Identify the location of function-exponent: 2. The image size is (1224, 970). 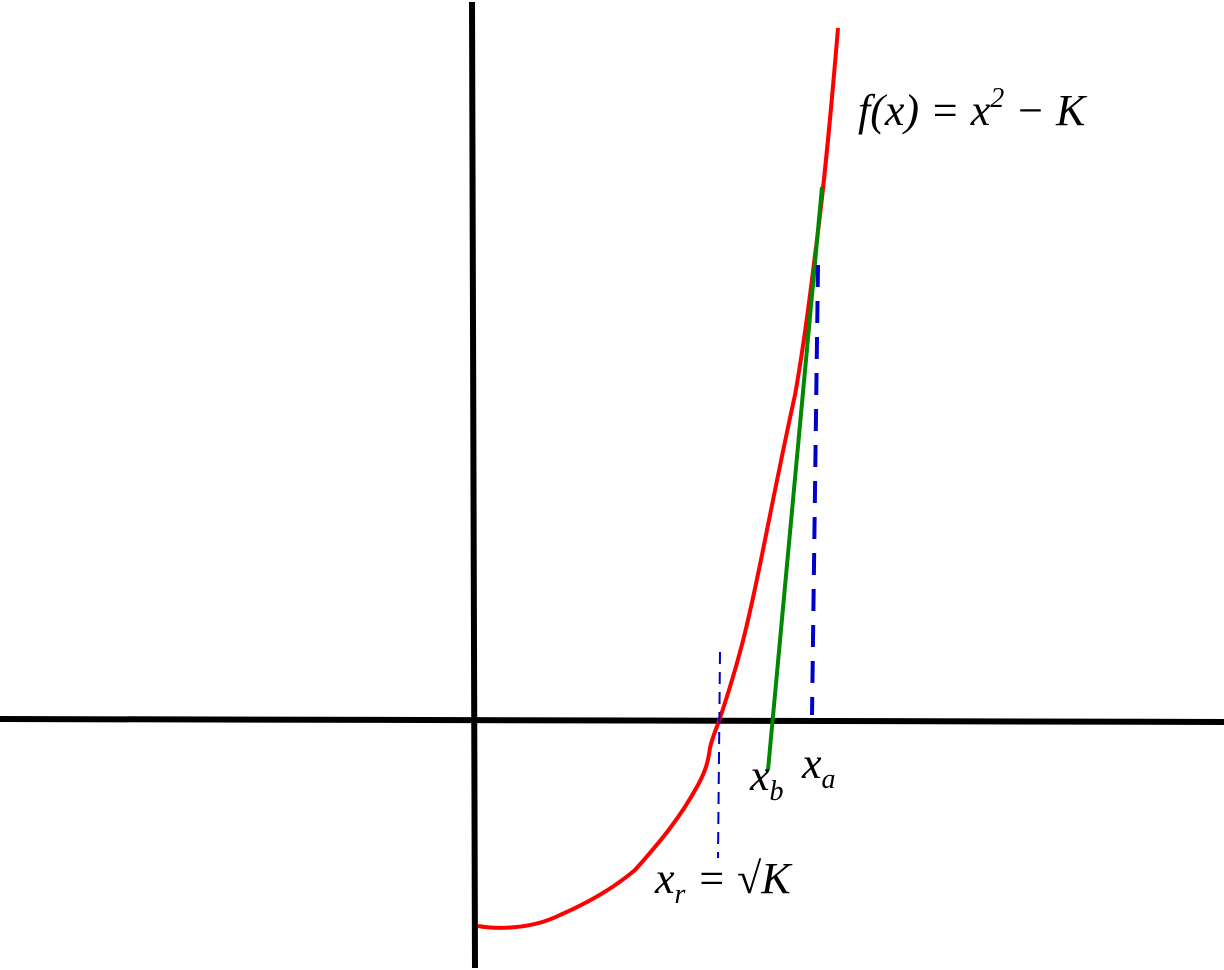
(997, 98).